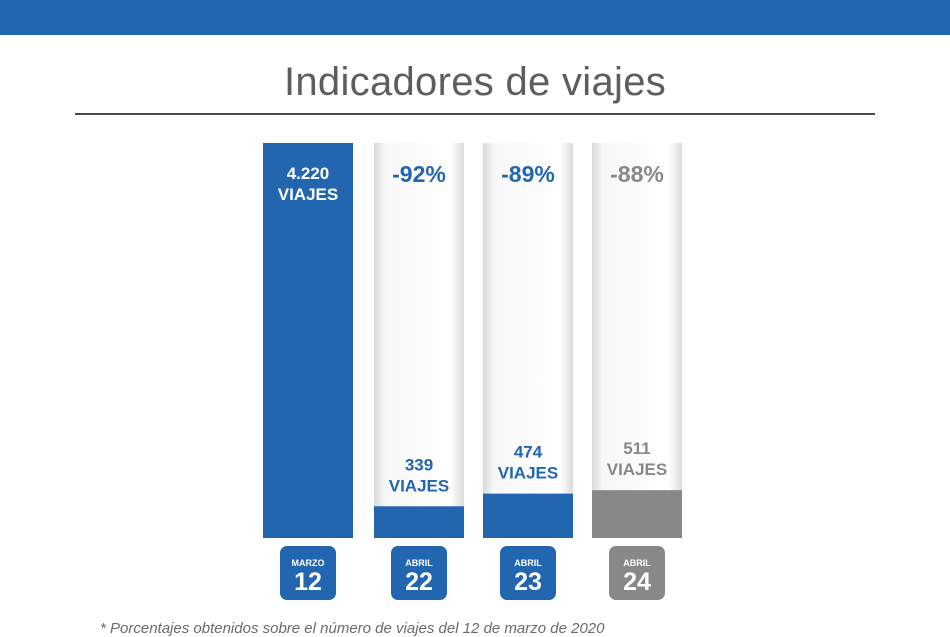 The width and height of the screenshot is (950, 637). What do you see at coordinates (419, 464) in the screenshot?
I see `bar-value-label: 339` at bounding box center [419, 464].